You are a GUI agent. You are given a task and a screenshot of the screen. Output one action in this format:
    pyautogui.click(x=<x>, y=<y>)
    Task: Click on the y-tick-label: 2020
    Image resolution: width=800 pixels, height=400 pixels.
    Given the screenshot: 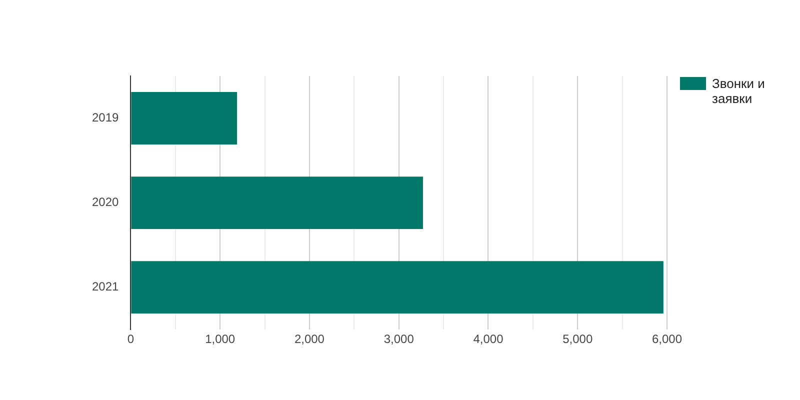 What is the action you would take?
    pyautogui.click(x=106, y=202)
    